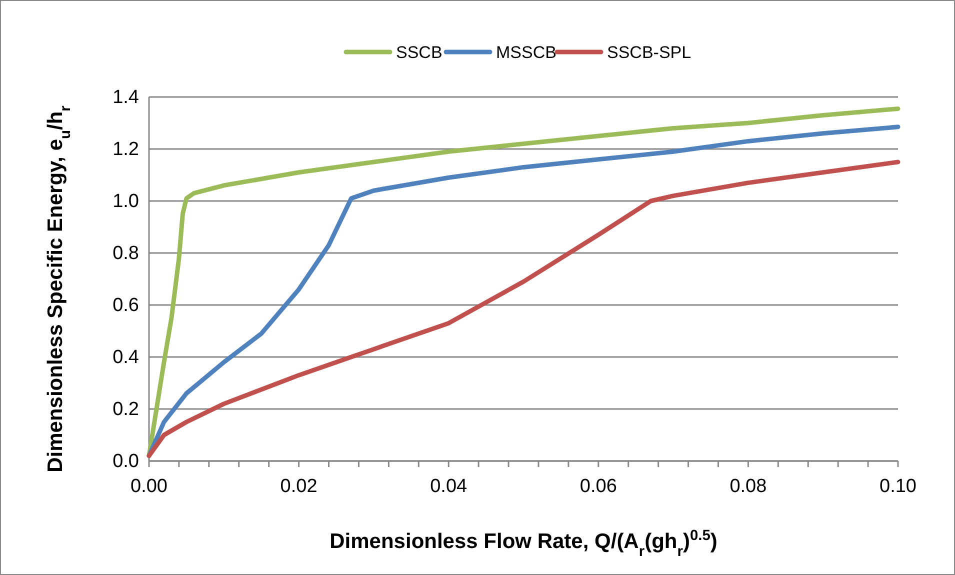  What do you see at coordinates (898, 486) in the screenshot?
I see `x-tick-label: 0.10` at bounding box center [898, 486].